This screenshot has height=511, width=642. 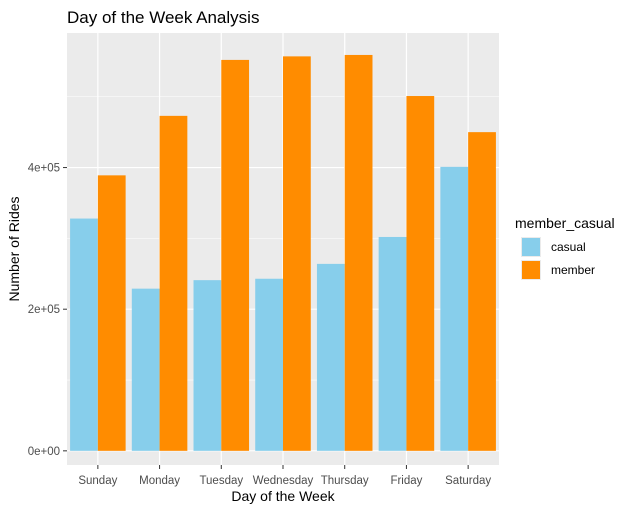 What do you see at coordinates (345, 481) in the screenshot?
I see `x-tick-label: Thursday` at bounding box center [345, 481].